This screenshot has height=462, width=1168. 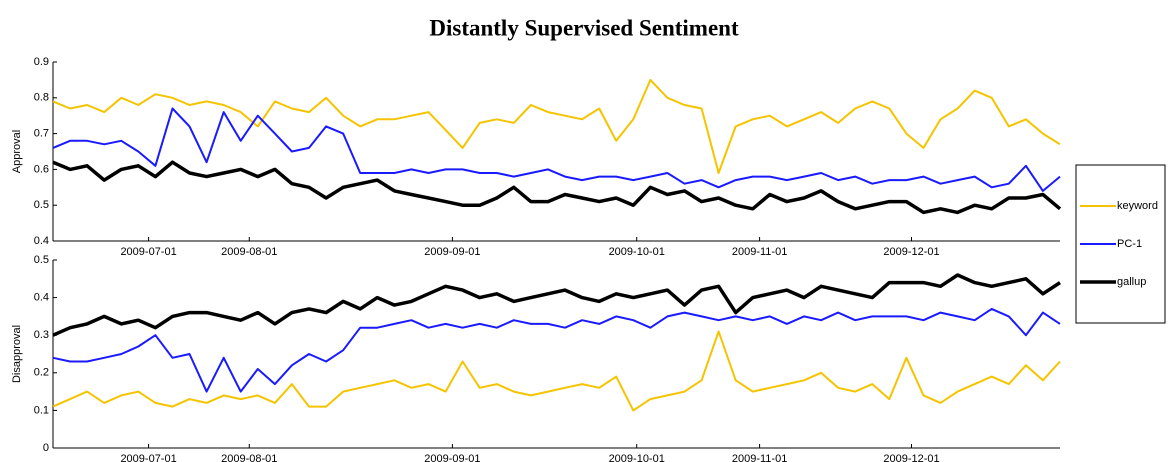 I want to click on legend-label: gallup, so click(x=1131, y=282).